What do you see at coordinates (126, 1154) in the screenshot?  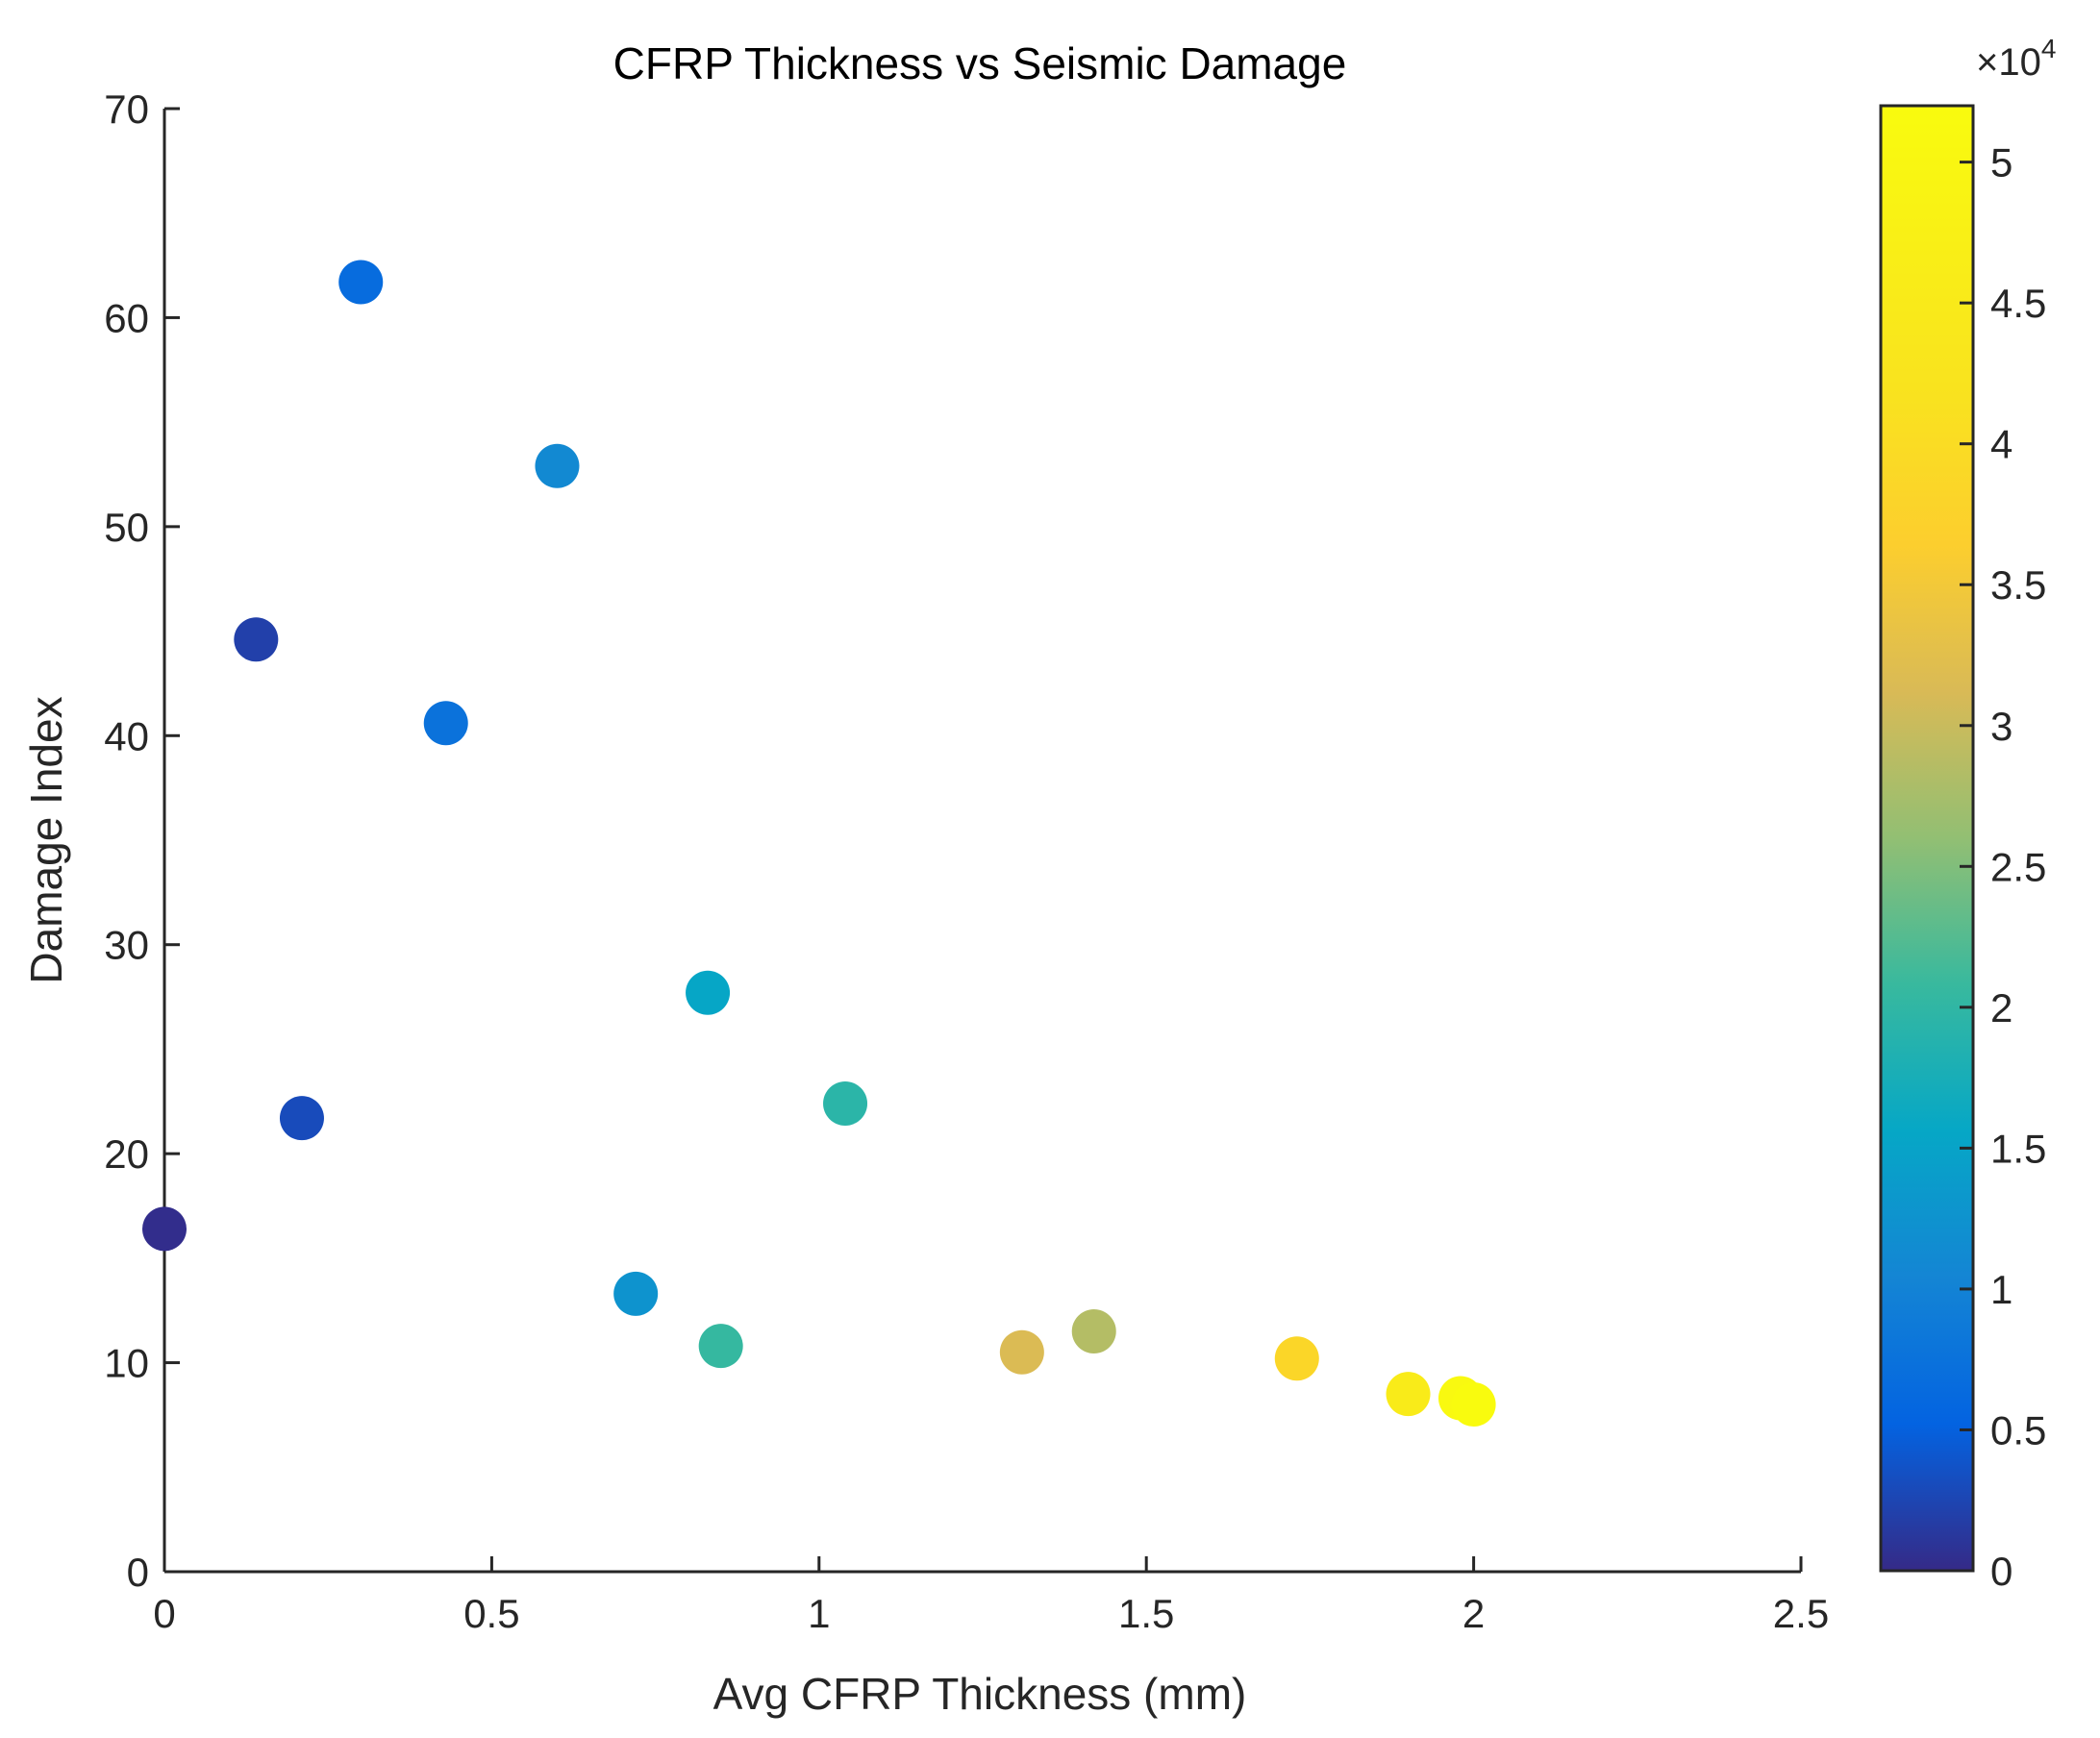 I see `y-tick-label: 20` at bounding box center [126, 1154].